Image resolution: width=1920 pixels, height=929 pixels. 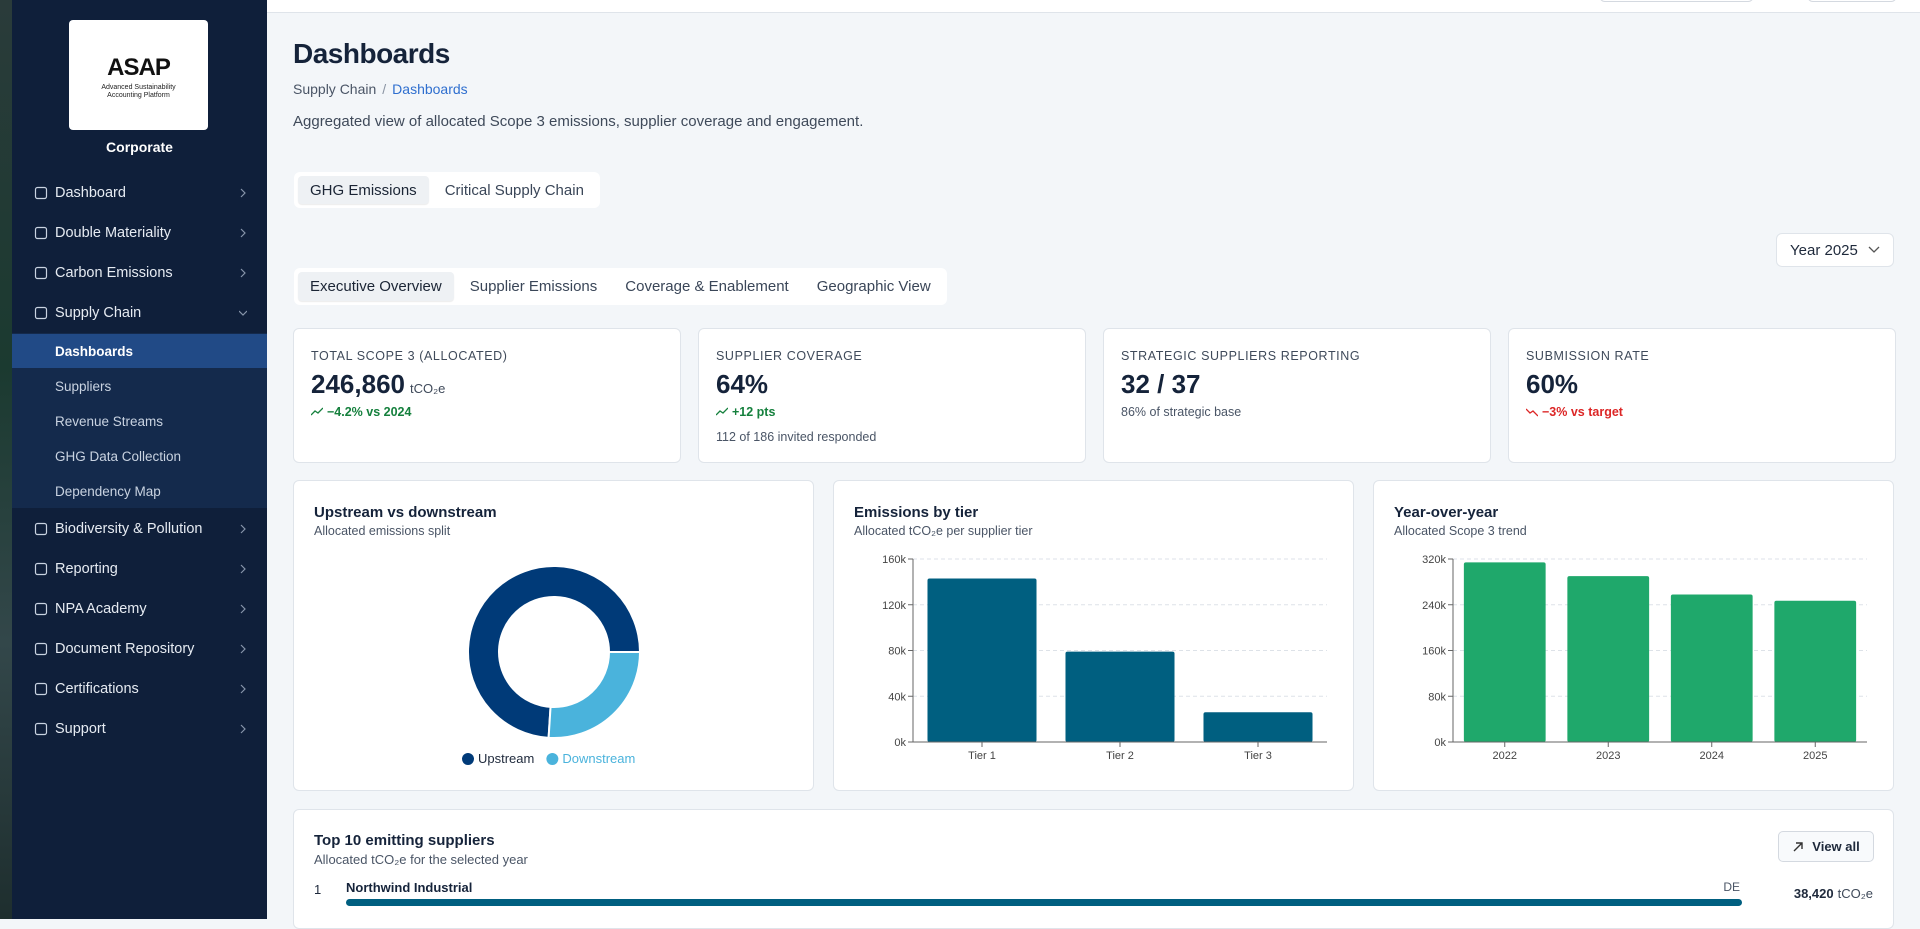 I want to click on menu-item: Biodiversity & Pollution, so click(x=139, y=529).